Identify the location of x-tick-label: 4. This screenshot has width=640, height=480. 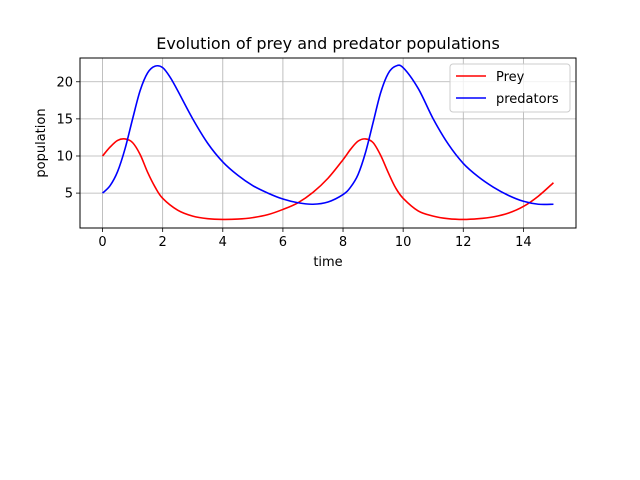
(223, 242).